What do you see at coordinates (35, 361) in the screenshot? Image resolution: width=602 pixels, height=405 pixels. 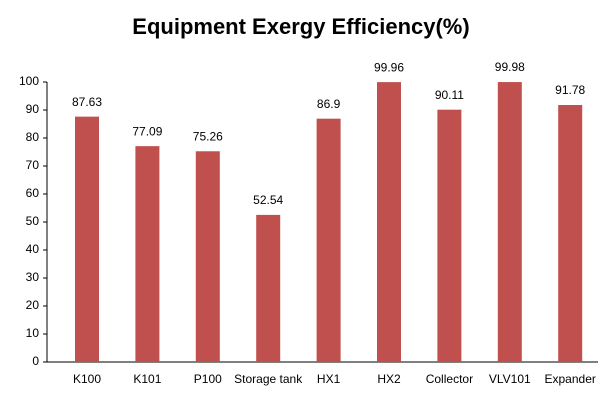 I see `y-tick-label: 0` at bounding box center [35, 361].